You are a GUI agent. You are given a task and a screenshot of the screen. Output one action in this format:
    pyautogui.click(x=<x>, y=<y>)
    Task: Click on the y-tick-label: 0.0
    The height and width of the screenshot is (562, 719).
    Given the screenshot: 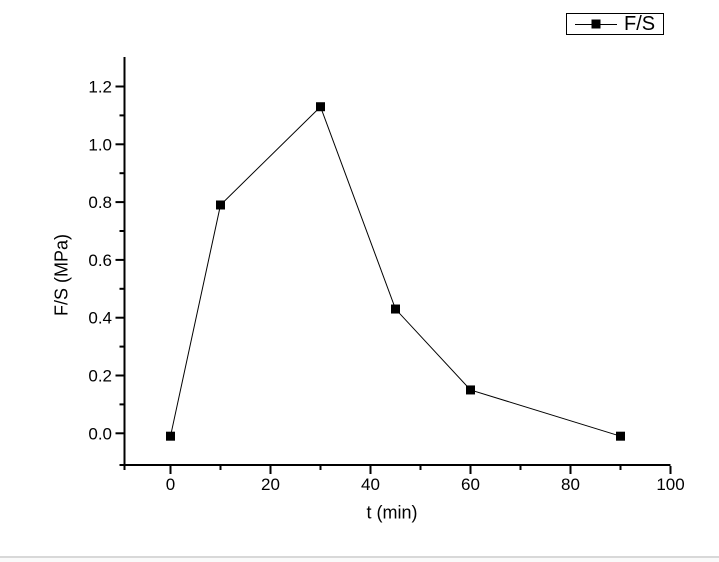 What is the action you would take?
    pyautogui.click(x=100, y=433)
    